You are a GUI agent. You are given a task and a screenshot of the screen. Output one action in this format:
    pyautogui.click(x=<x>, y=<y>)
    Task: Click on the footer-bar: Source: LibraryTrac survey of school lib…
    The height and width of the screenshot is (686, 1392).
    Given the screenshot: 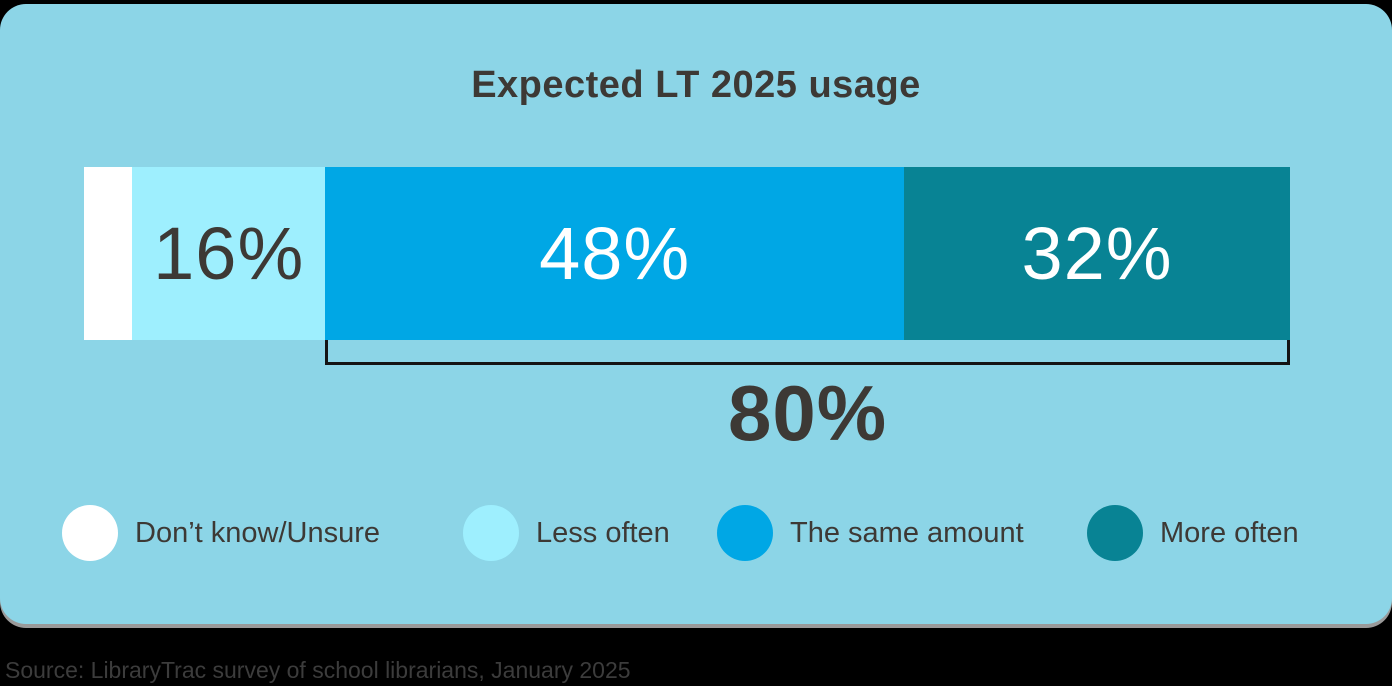 What is the action you would take?
    pyautogui.click(x=696, y=657)
    